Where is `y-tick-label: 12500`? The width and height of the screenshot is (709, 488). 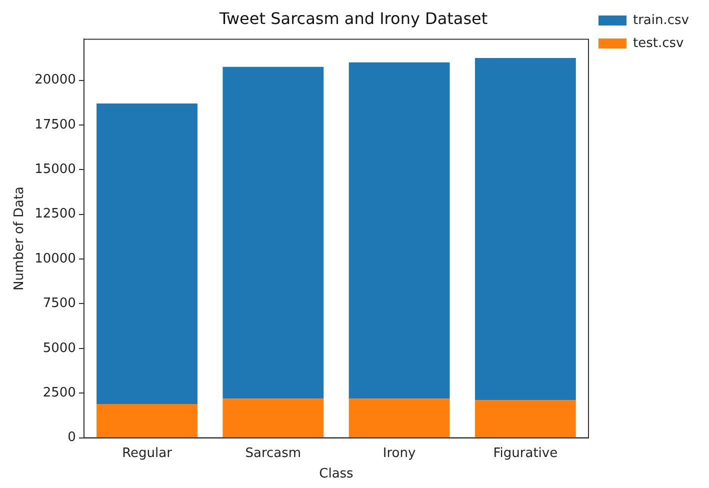 y-tick-label: 12500 is located at coordinates (55, 214).